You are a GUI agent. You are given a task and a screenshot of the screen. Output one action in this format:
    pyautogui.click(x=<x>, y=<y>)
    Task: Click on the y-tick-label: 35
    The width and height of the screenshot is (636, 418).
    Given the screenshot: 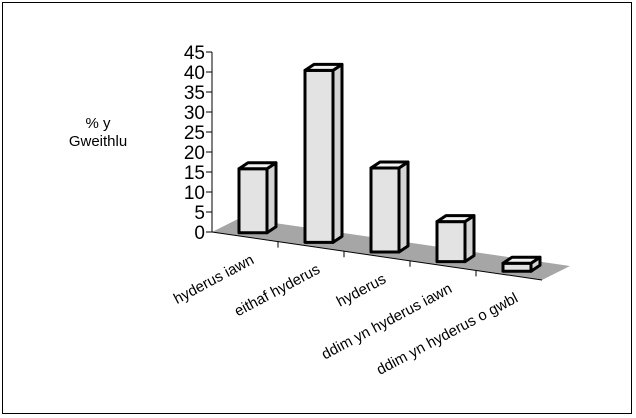 What is the action you would take?
    pyautogui.click(x=194, y=93)
    